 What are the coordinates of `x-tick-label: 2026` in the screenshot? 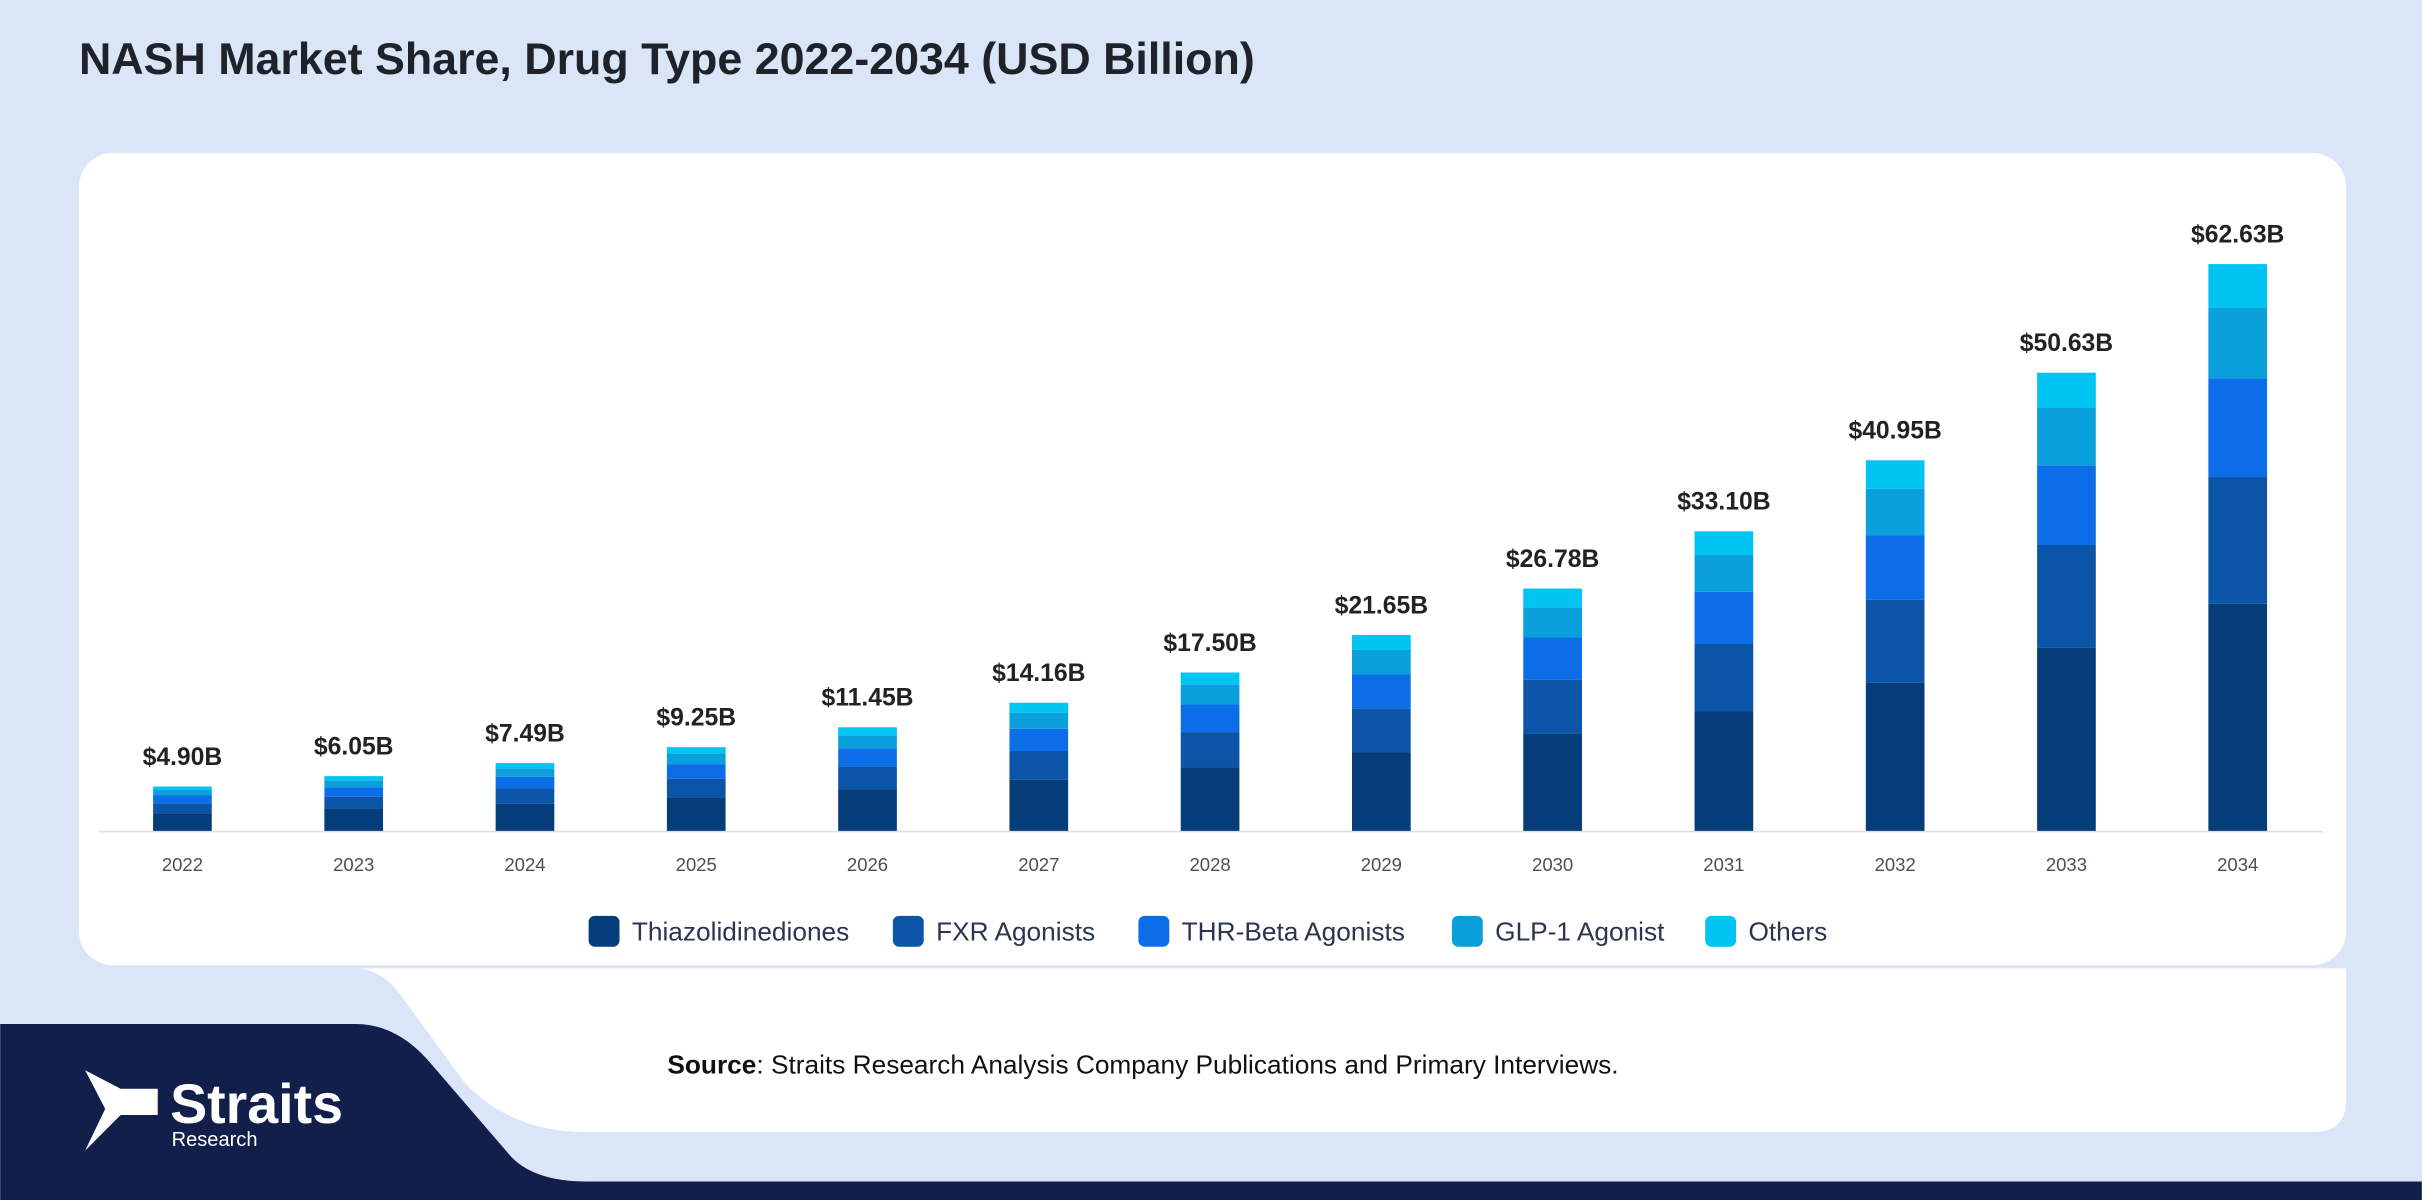 It's located at (867, 864).